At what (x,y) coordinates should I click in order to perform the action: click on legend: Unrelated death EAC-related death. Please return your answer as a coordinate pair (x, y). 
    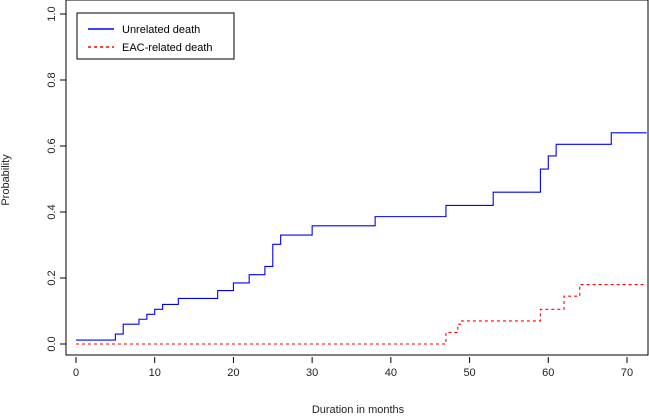
    Looking at the image, I should click on (155, 36).